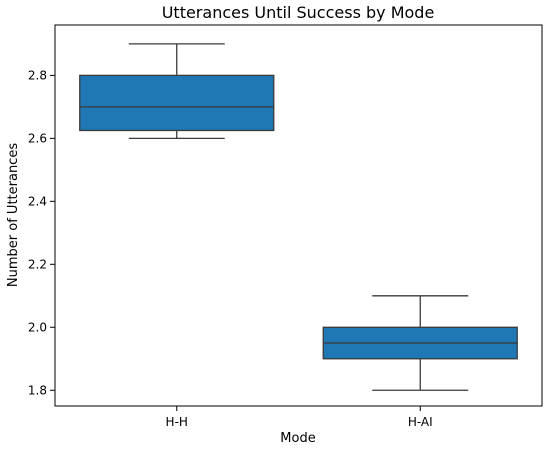 Image resolution: width=550 pixels, height=450 pixels. What do you see at coordinates (298, 12) in the screenshot?
I see `chart-title: Utterances Until Success by Mode` at bounding box center [298, 12].